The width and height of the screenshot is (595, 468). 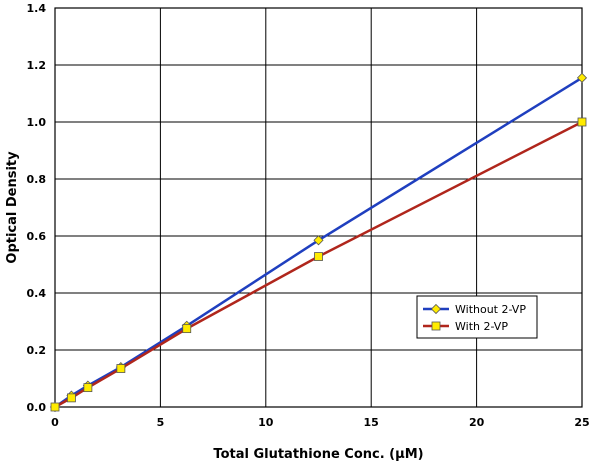 What do you see at coordinates (371, 422) in the screenshot?
I see `x-tick-label: 15` at bounding box center [371, 422].